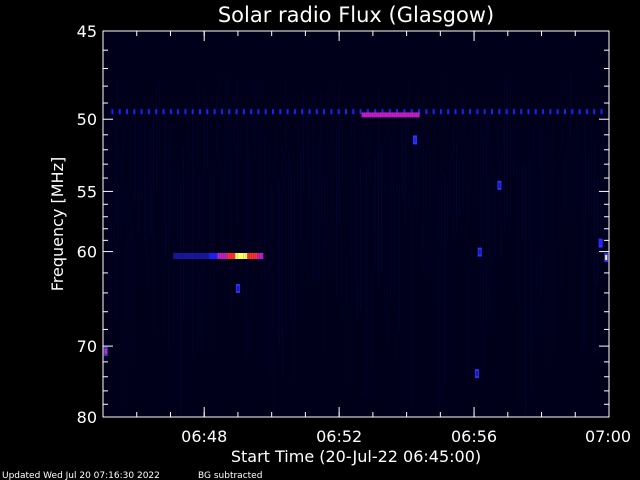 The image size is (640, 480). I want to click on x-axis-label: Start Time (20-Jul-22 06:45:00), so click(356, 456).